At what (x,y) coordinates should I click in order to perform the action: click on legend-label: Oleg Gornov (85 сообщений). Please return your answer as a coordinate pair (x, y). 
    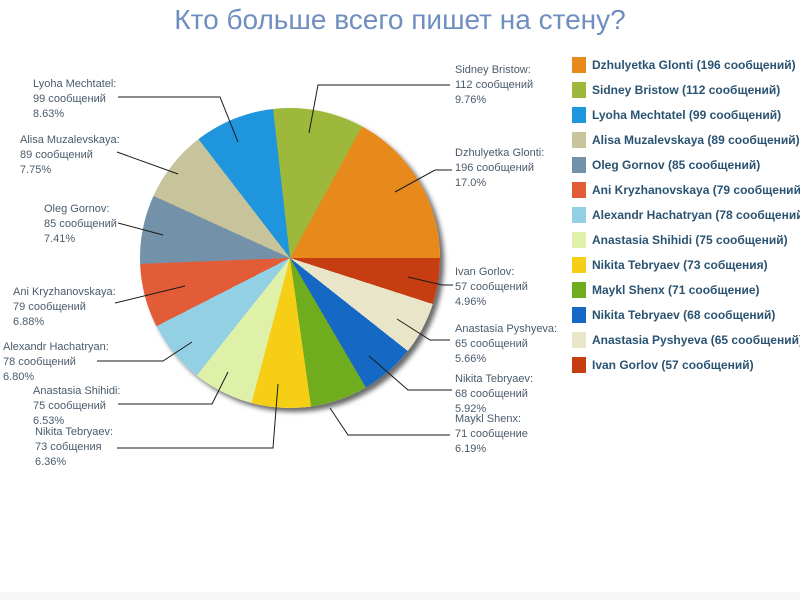
    Looking at the image, I should click on (676, 165).